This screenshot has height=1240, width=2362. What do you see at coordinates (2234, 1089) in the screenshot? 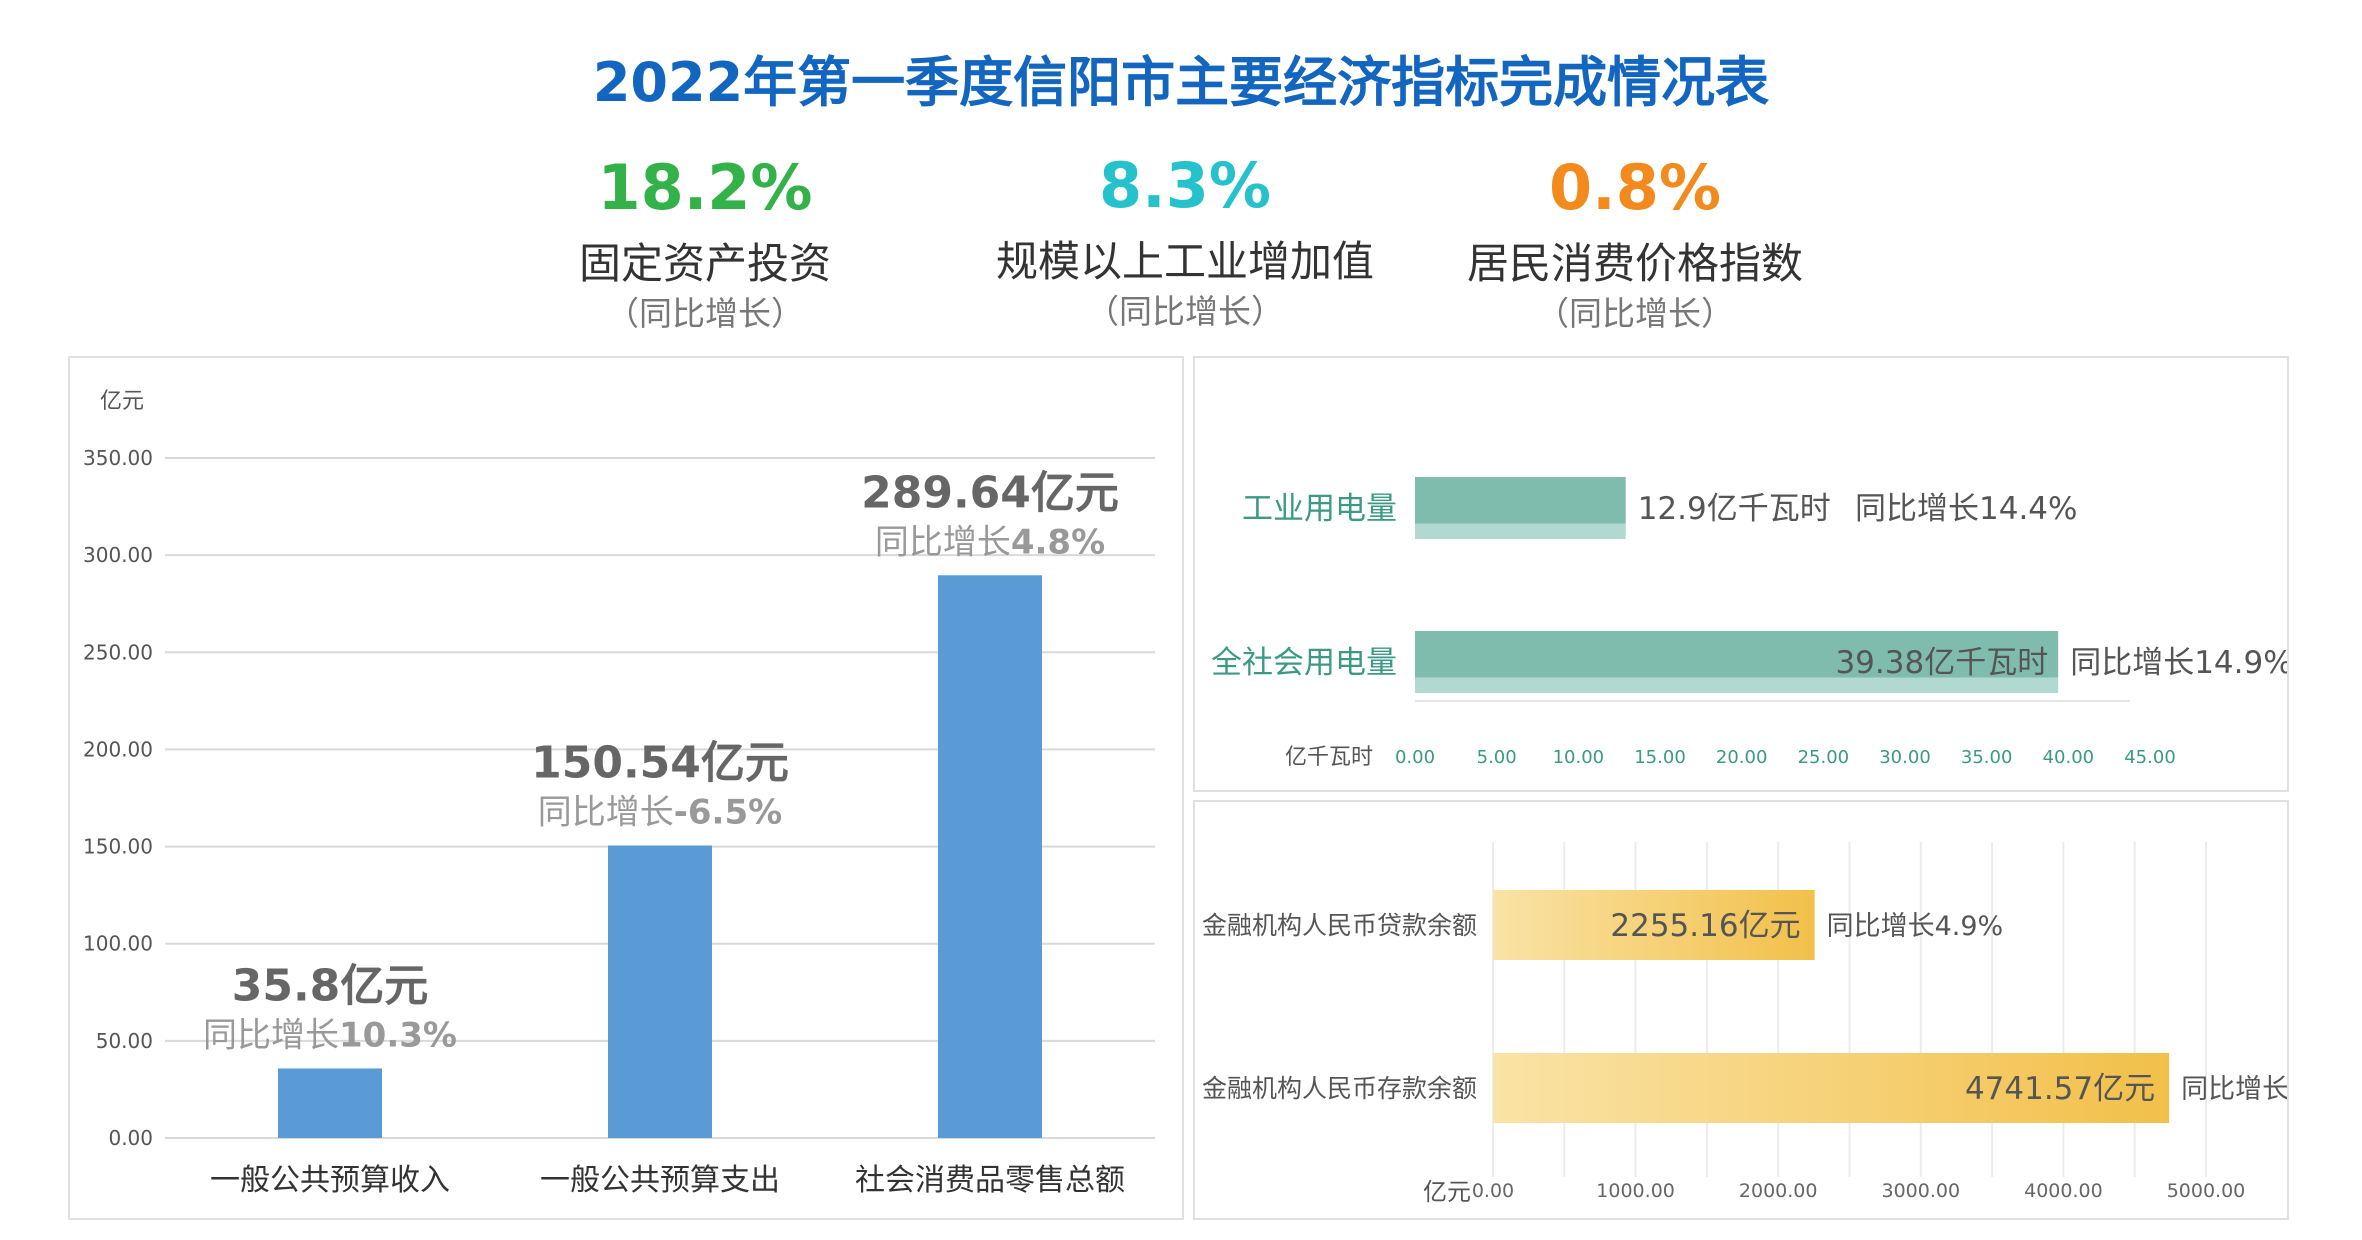
I see `growth-label: 同比增长11.5%` at bounding box center [2234, 1089].